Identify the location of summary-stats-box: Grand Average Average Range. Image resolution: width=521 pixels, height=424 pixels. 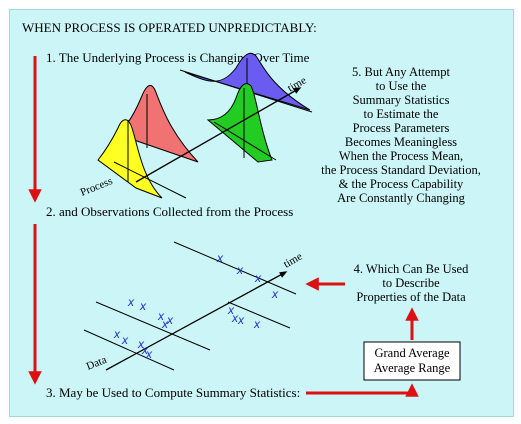
(412, 361).